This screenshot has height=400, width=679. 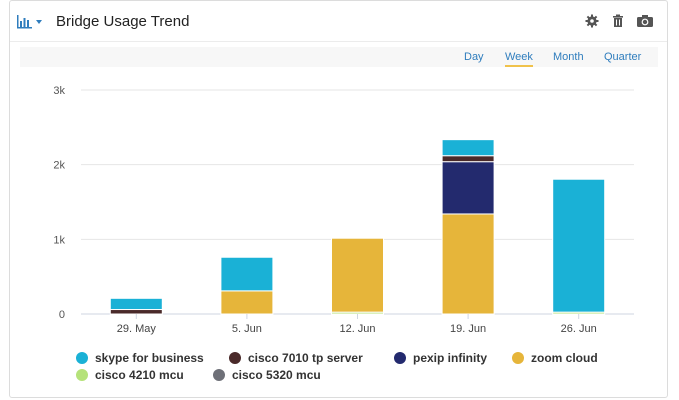 I want to click on legend-label: skype for business, so click(x=149, y=358).